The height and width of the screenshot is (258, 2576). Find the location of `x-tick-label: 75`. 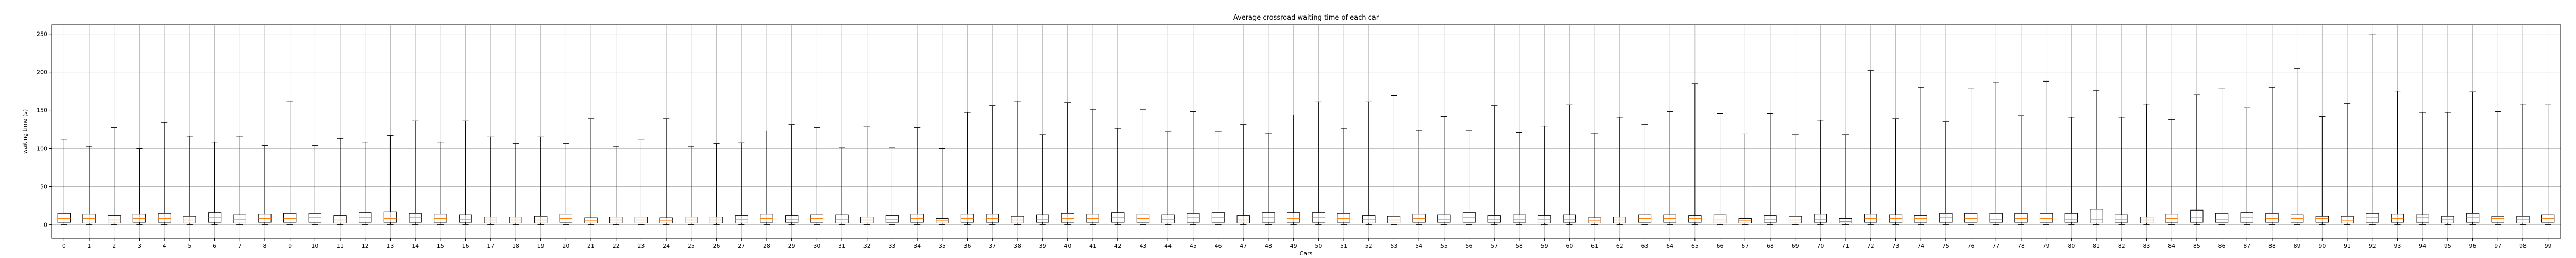

x-tick-label: 75 is located at coordinates (1946, 246).